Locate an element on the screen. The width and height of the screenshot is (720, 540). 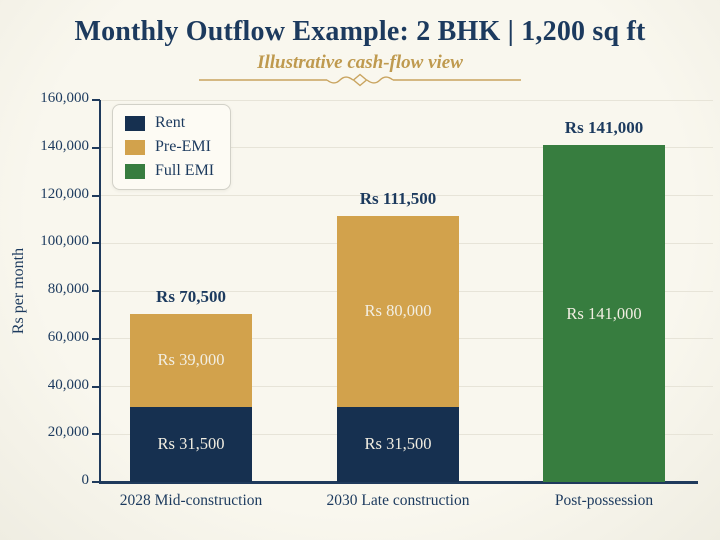
y-tick-label: 160,000 is located at coordinates (64, 98).